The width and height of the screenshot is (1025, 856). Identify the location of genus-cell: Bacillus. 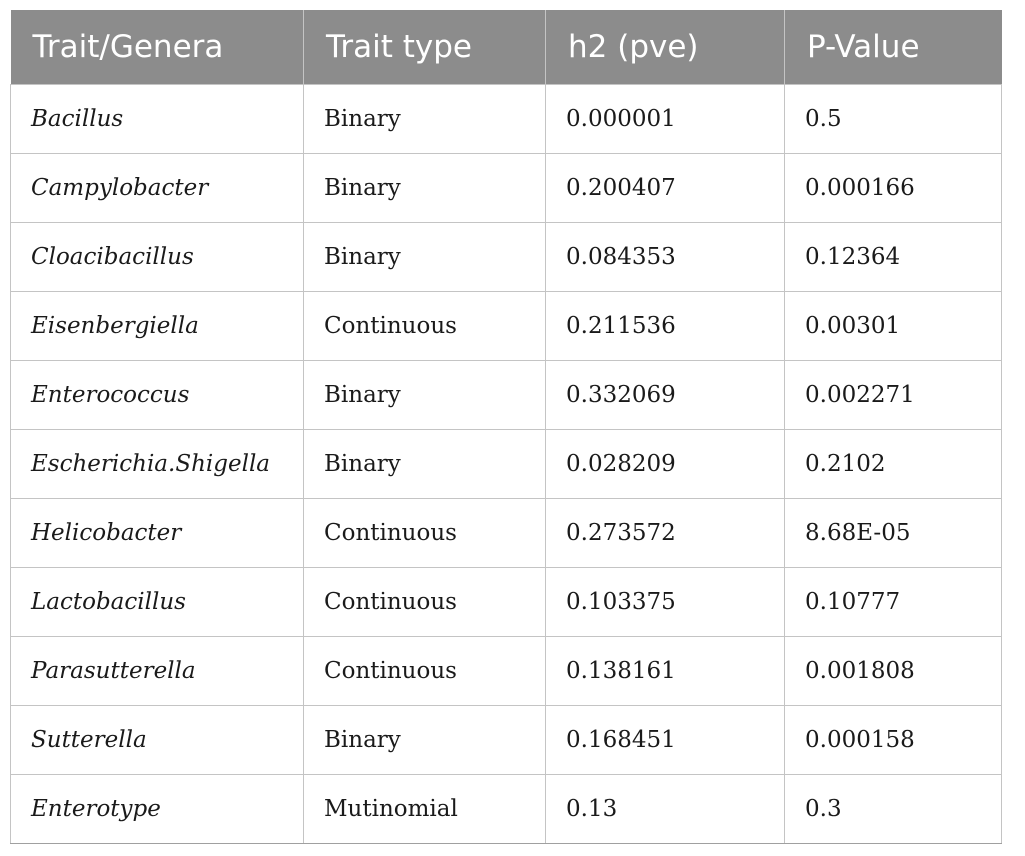
(157, 118).